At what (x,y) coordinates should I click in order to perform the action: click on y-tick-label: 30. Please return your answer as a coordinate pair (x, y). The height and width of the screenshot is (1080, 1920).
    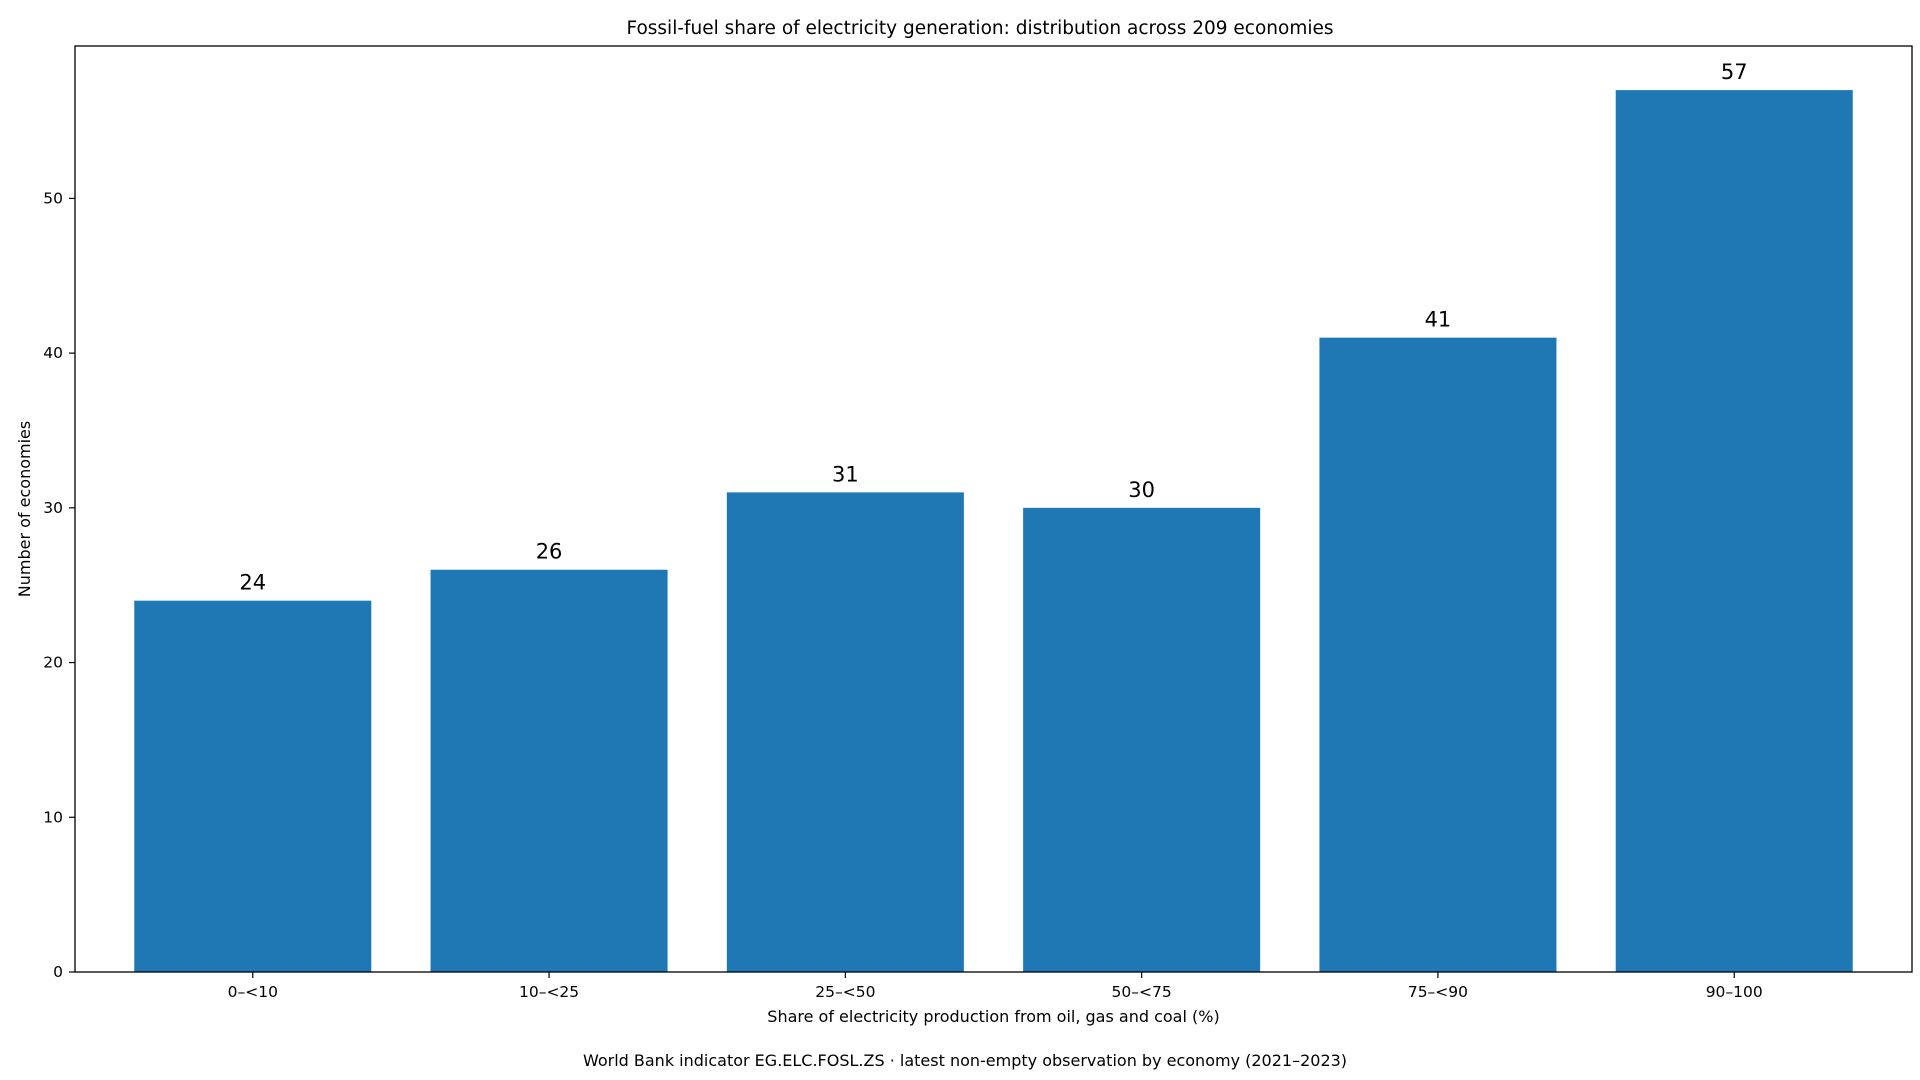
    Looking at the image, I should click on (53, 508).